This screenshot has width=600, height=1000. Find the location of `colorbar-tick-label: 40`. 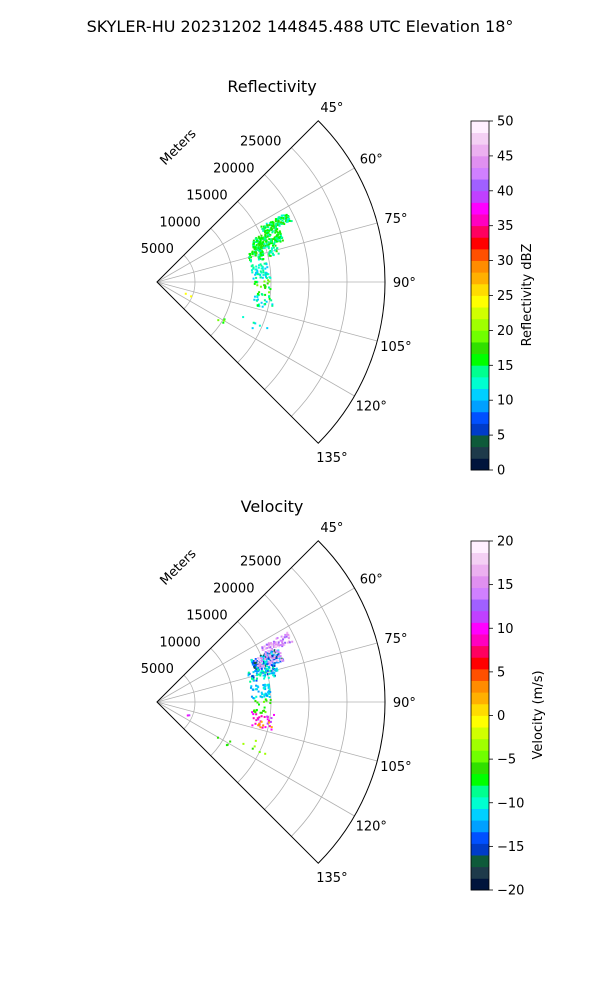

colorbar-tick-label: 40 is located at coordinates (505, 191).